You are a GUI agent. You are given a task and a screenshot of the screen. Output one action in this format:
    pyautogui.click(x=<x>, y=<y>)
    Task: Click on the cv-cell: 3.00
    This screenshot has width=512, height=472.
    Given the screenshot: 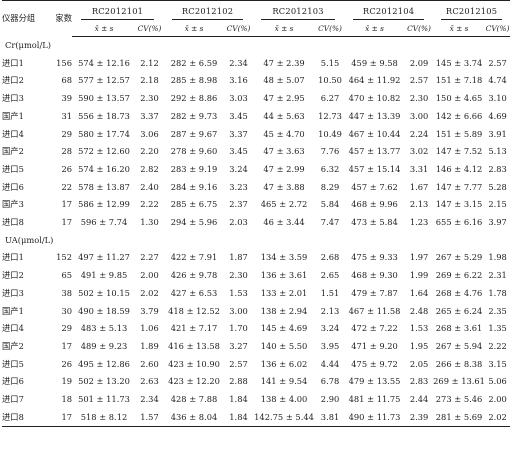 What is the action you would take?
    pyautogui.click(x=238, y=310)
    